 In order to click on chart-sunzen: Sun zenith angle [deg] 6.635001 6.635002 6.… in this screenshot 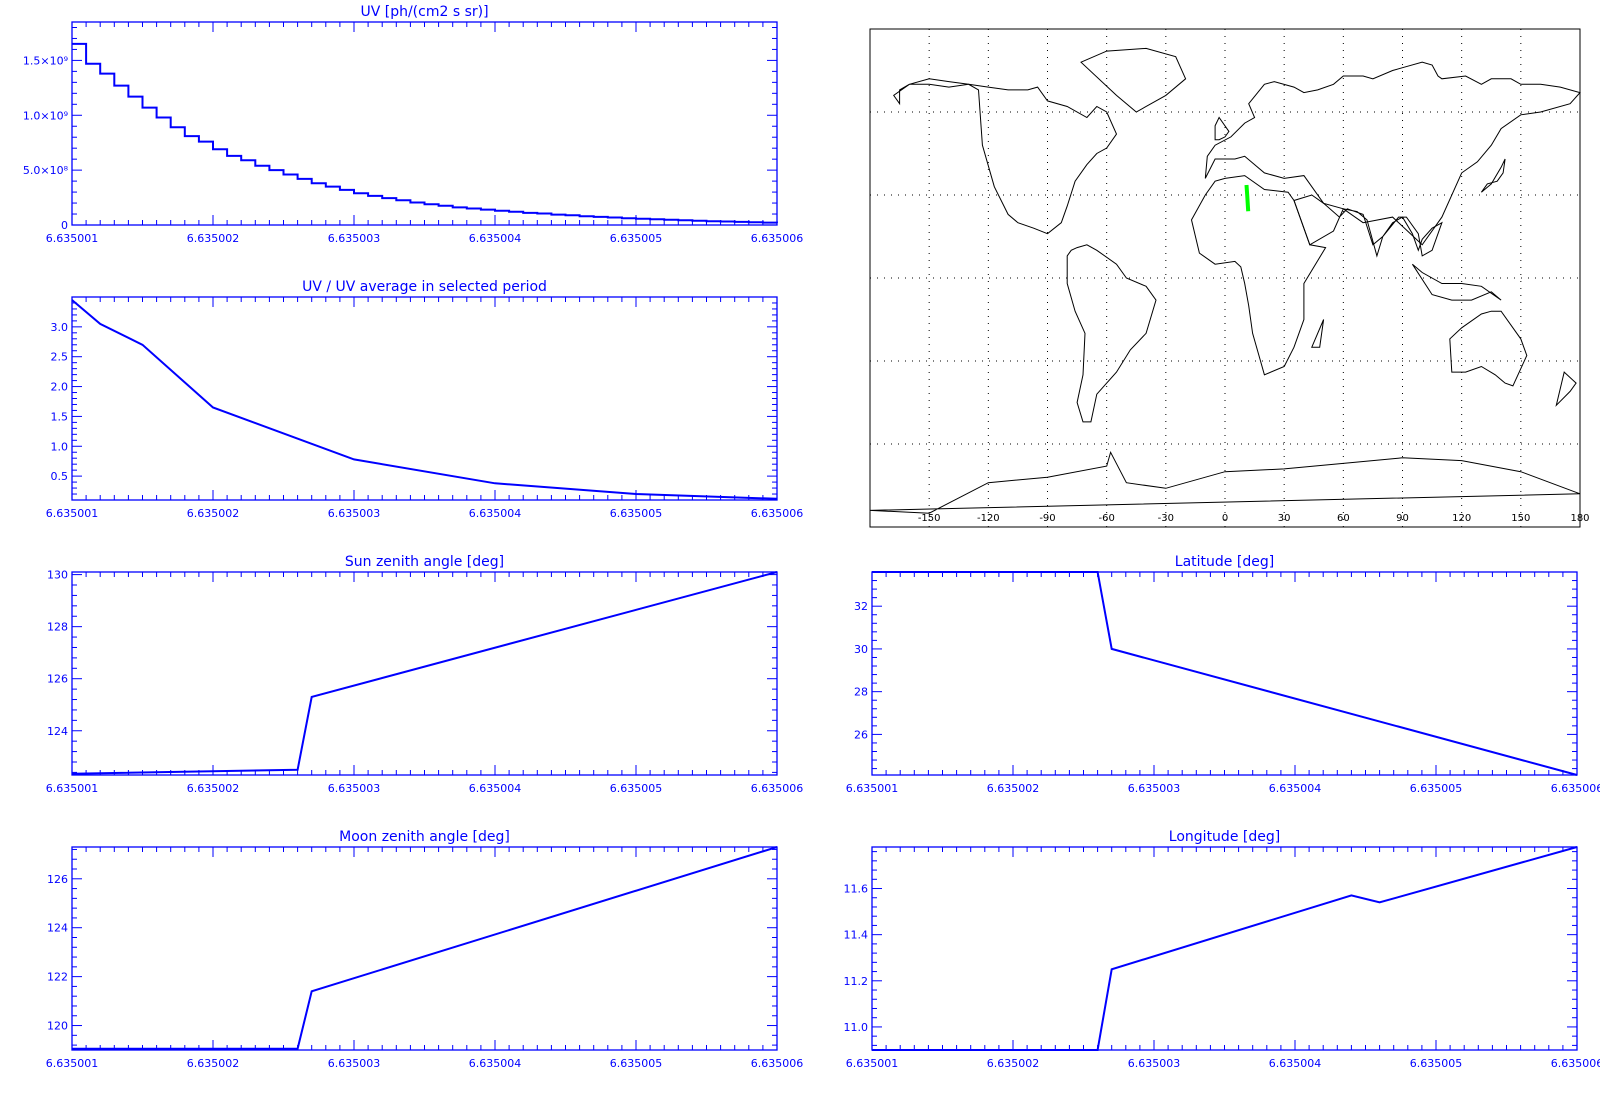, I will do `click(425, 674)`.